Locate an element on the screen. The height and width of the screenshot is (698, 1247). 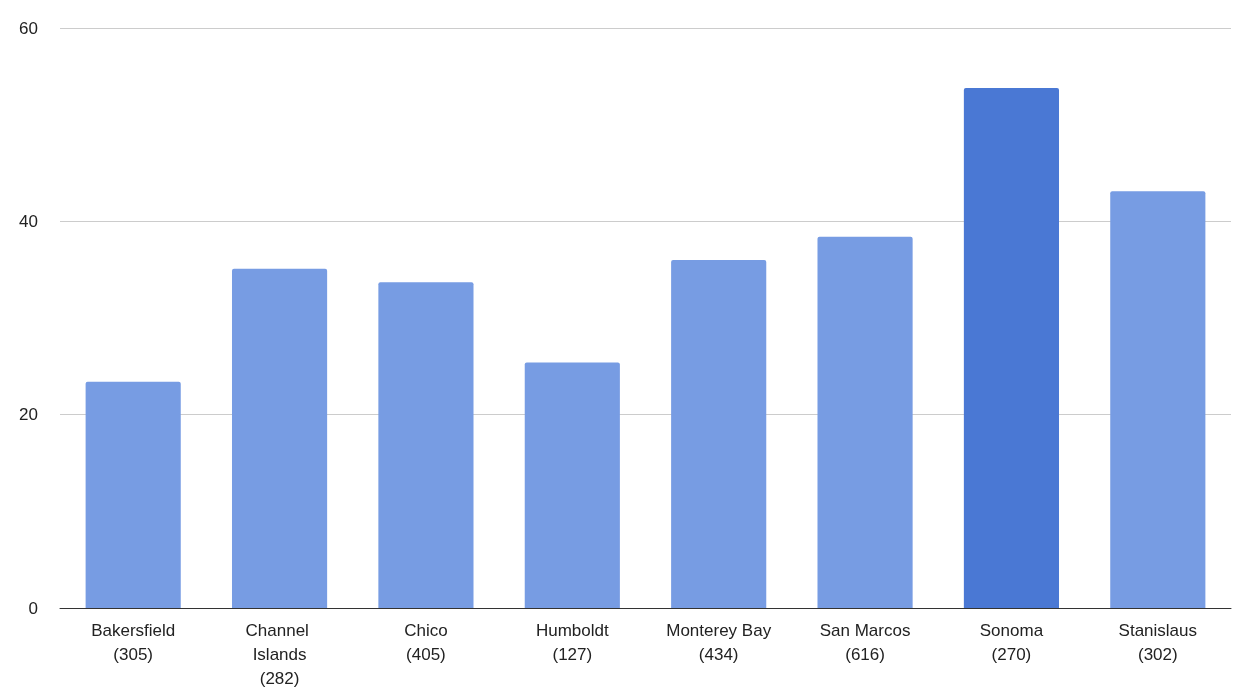
x-tick-label: Bakersfield (305) is located at coordinates (133, 642).